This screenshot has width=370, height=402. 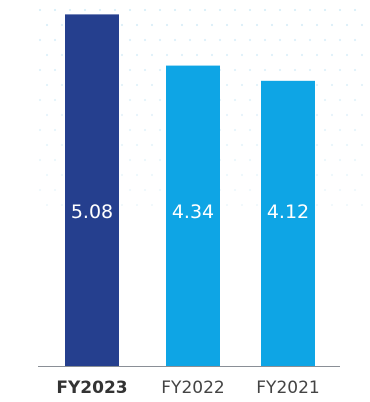 What do you see at coordinates (288, 223) in the screenshot?
I see `bar-fy2021` at bounding box center [288, 223].